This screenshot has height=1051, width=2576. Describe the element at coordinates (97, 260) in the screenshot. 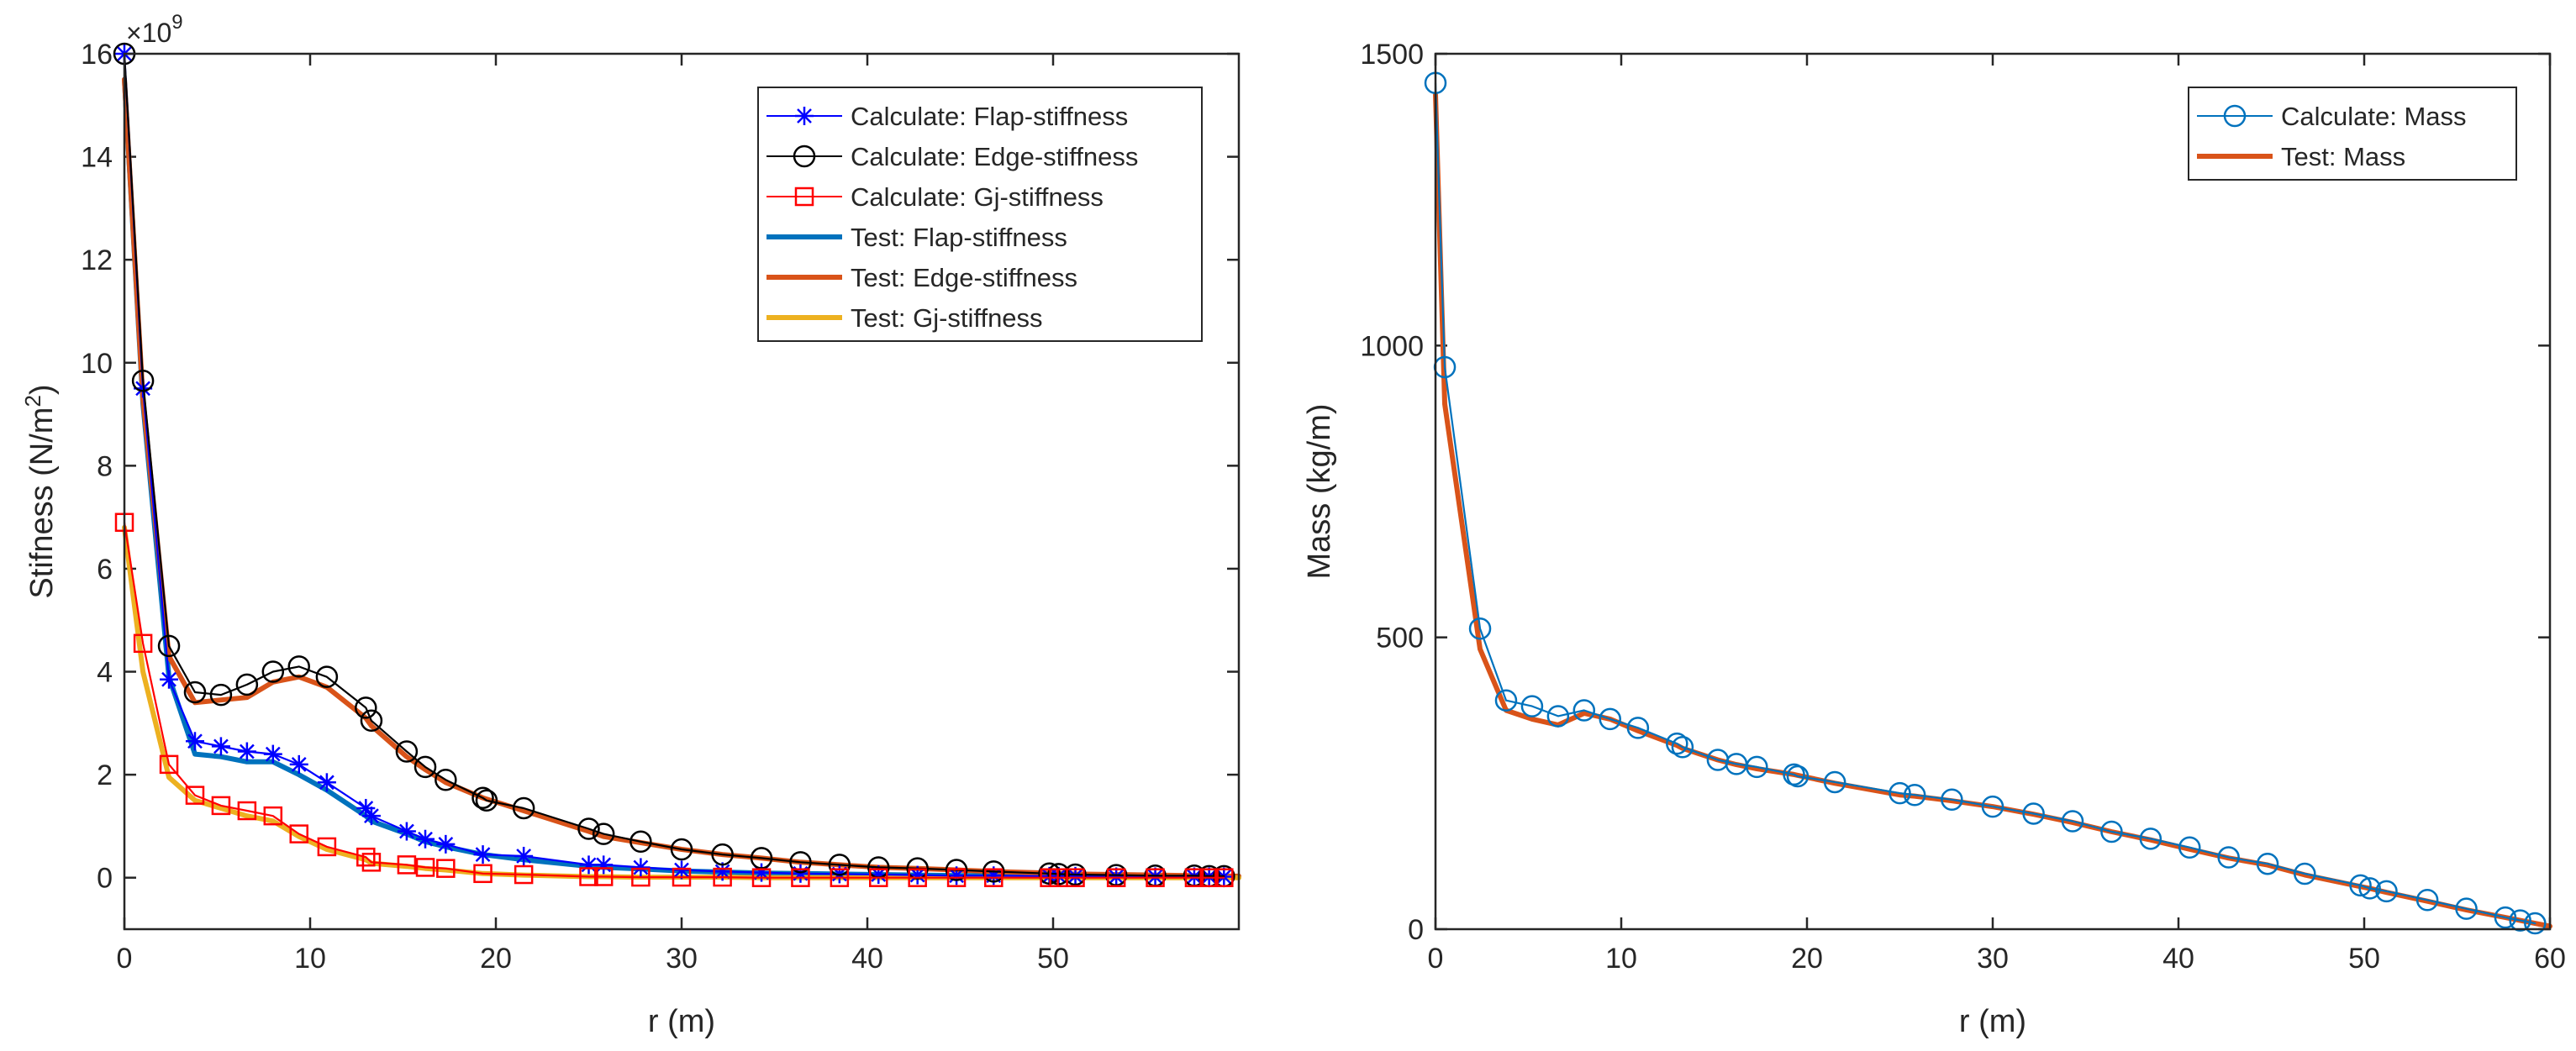

I see `stiffness-y-tick-label: 12` at that location.